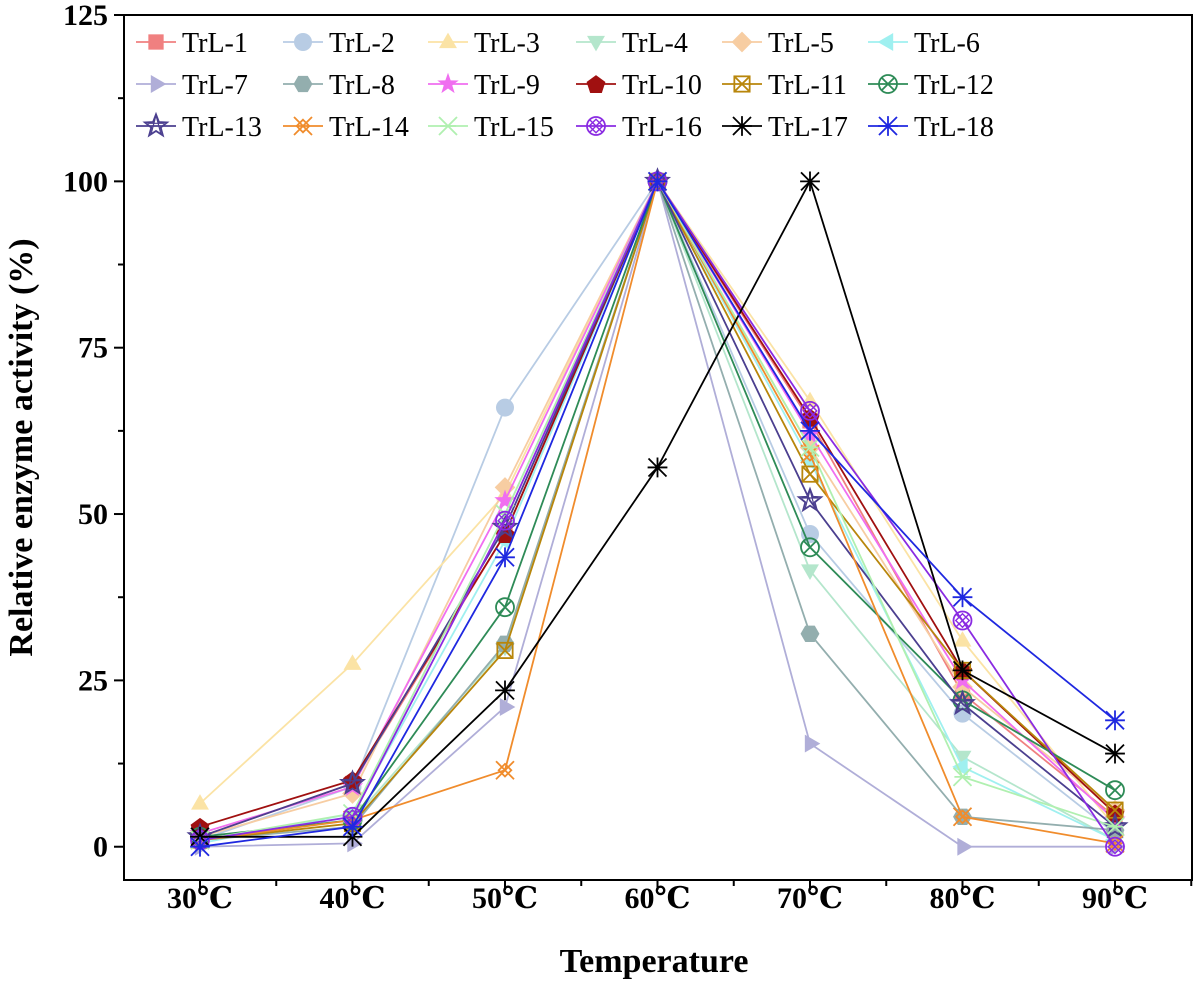  What do you see at coordinates (507, 85) in the screenshot?
I see `legend-label: TrL-9` at bounding box center [507, 85].